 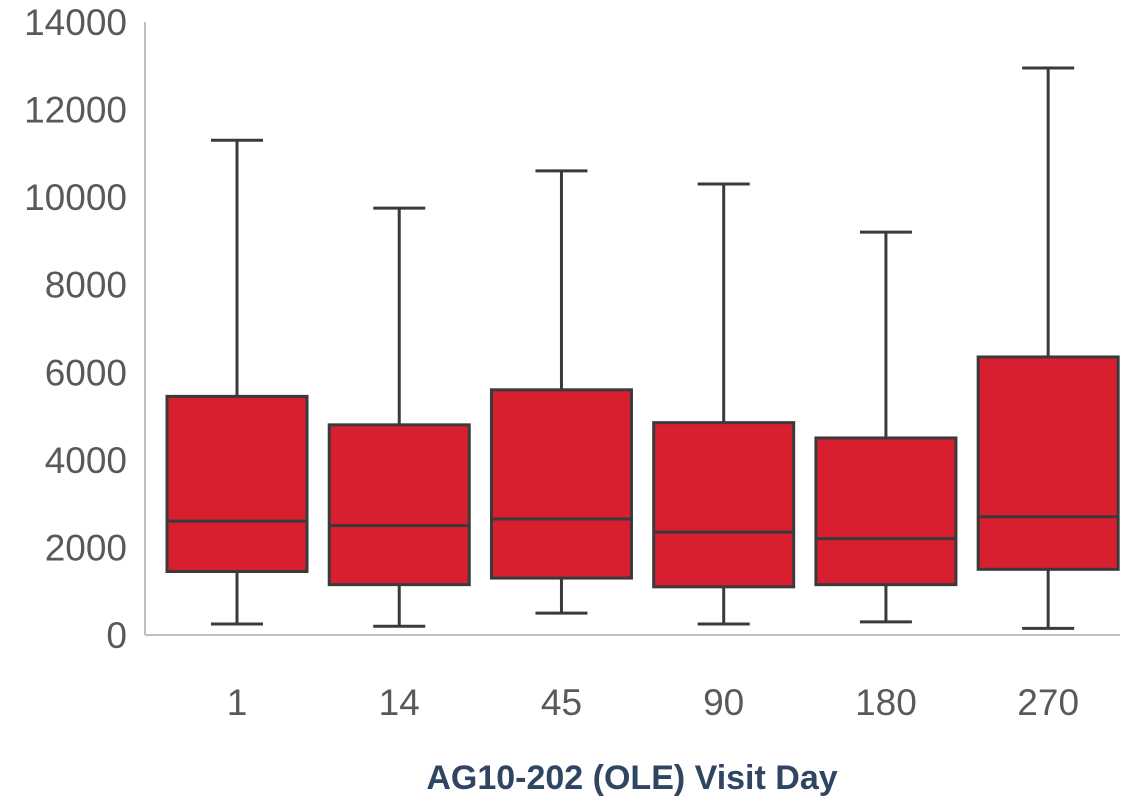 I want to click on y-tick-label: 6000, so click(x=86, y=372).